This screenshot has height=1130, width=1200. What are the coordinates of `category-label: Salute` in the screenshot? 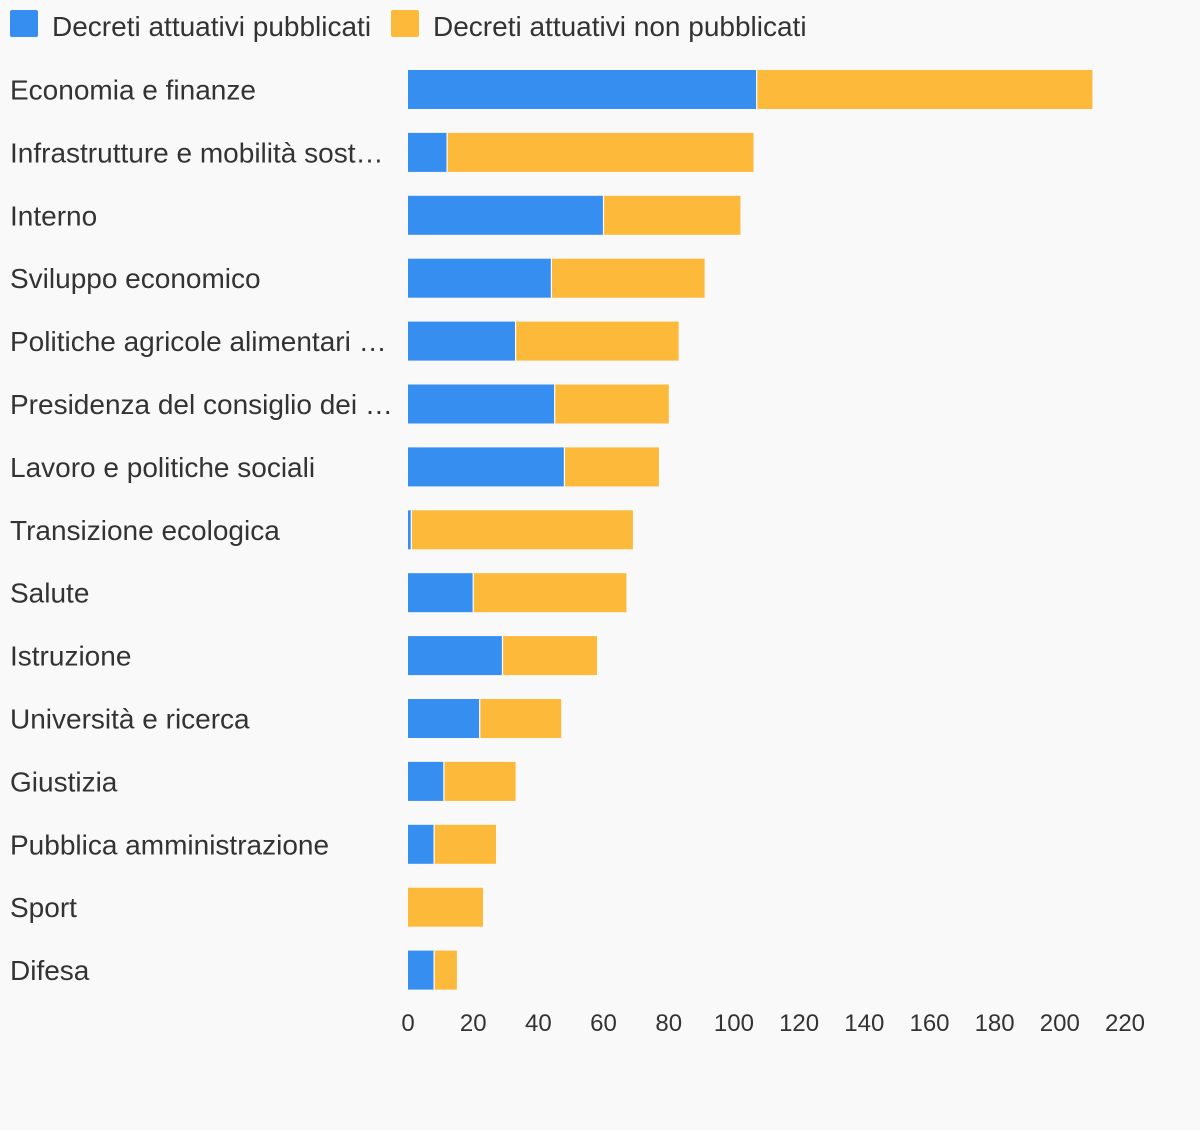 It's located at (49, 593).